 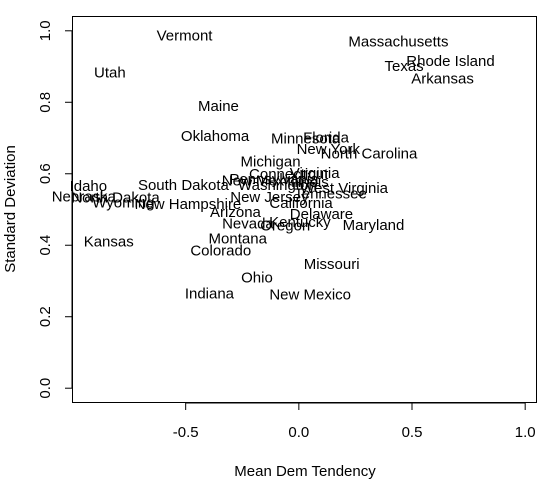 What do you see at coordinates (332, 264) in the screenshot?
I see `point-label: Missouri` at bounding box center [332, 264].